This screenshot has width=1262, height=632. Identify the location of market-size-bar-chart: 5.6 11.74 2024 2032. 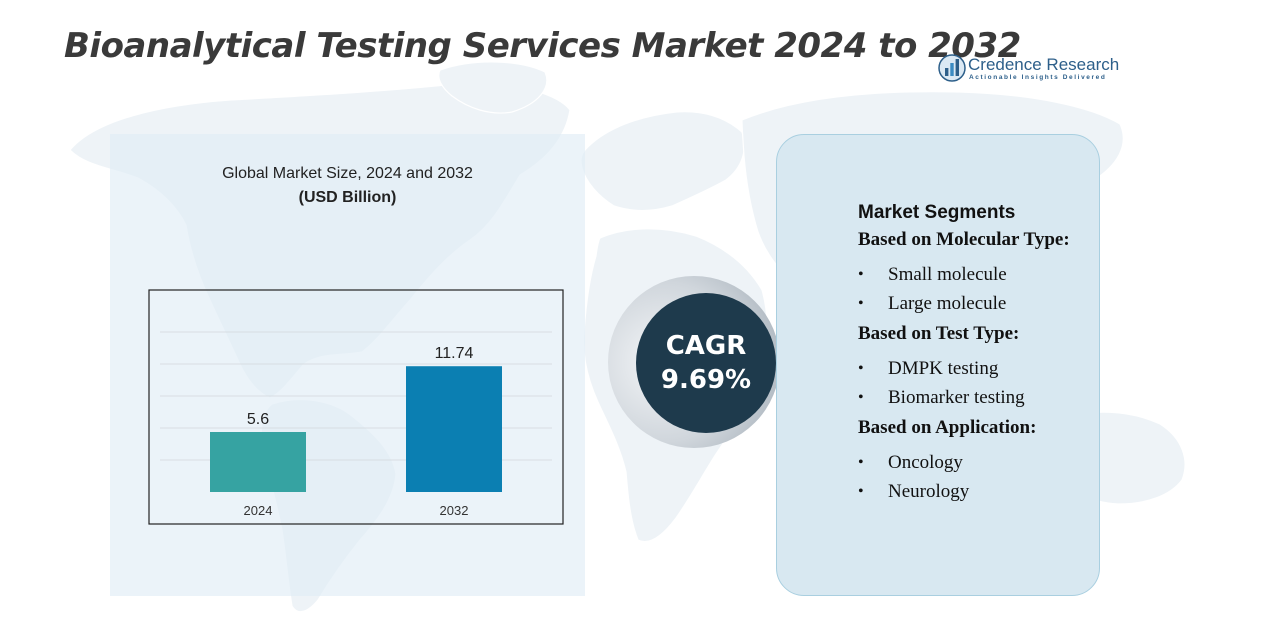
(356, 407).